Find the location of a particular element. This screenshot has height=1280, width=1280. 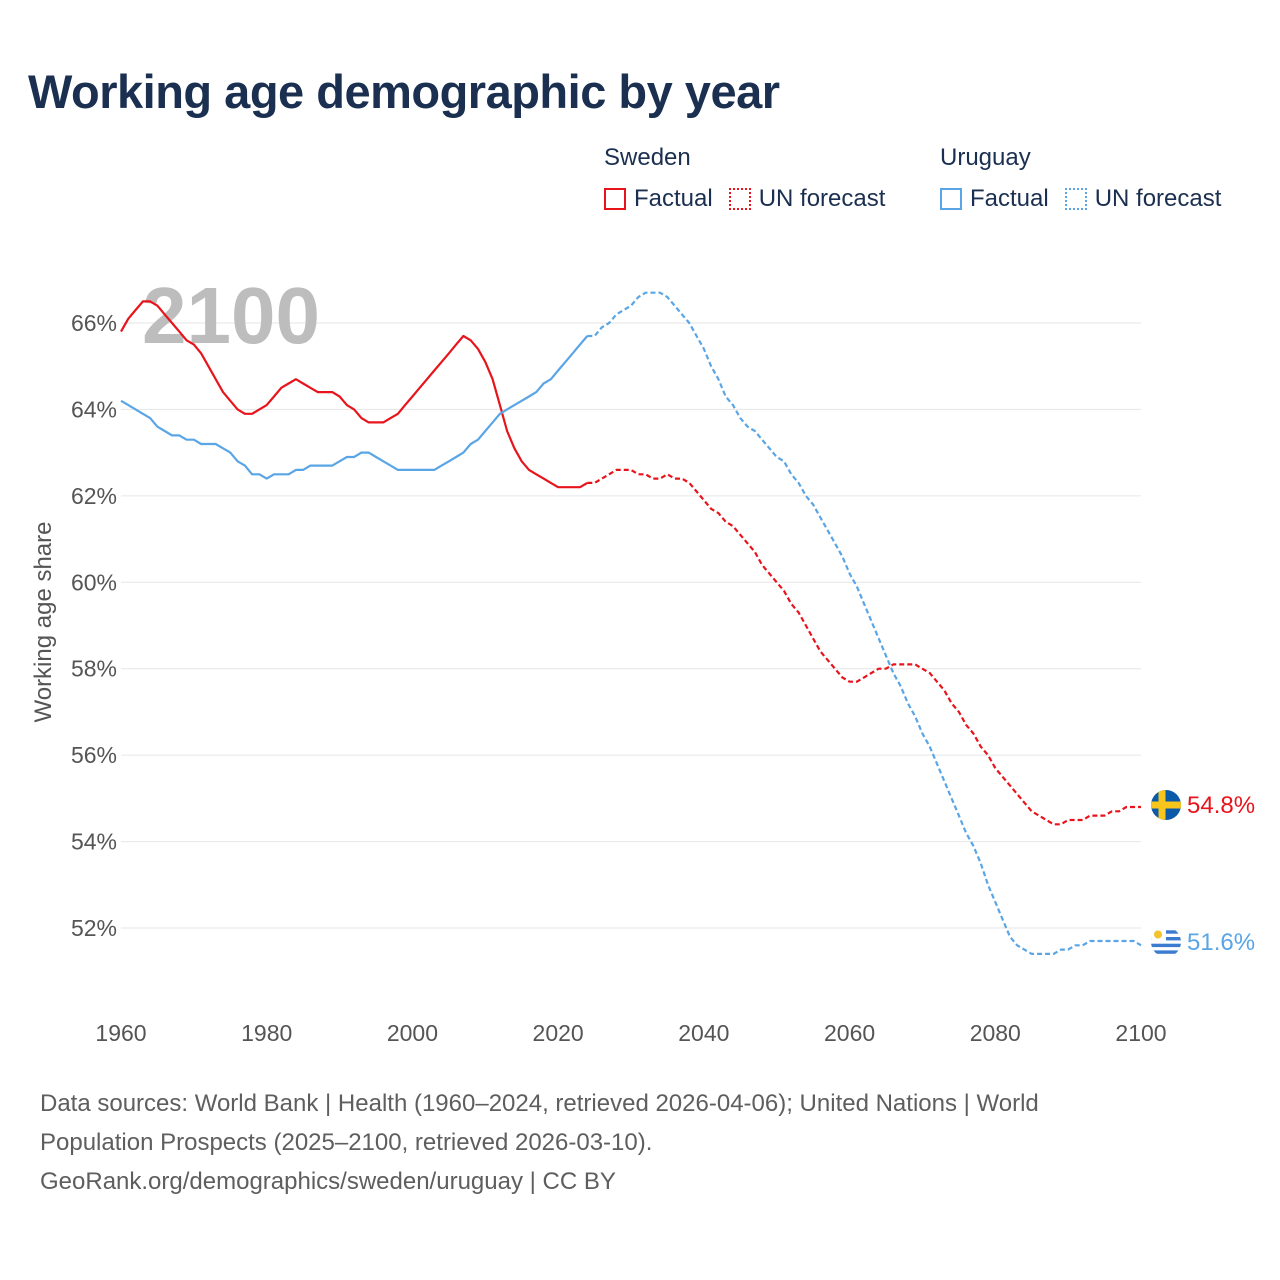

y-tick-label: 56% is located at coordinates (94, 755).